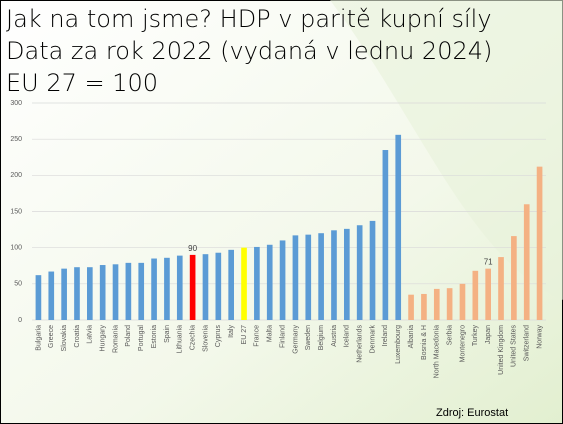  I want to click on x-tick-label: Cyprus, so click(218, 336).